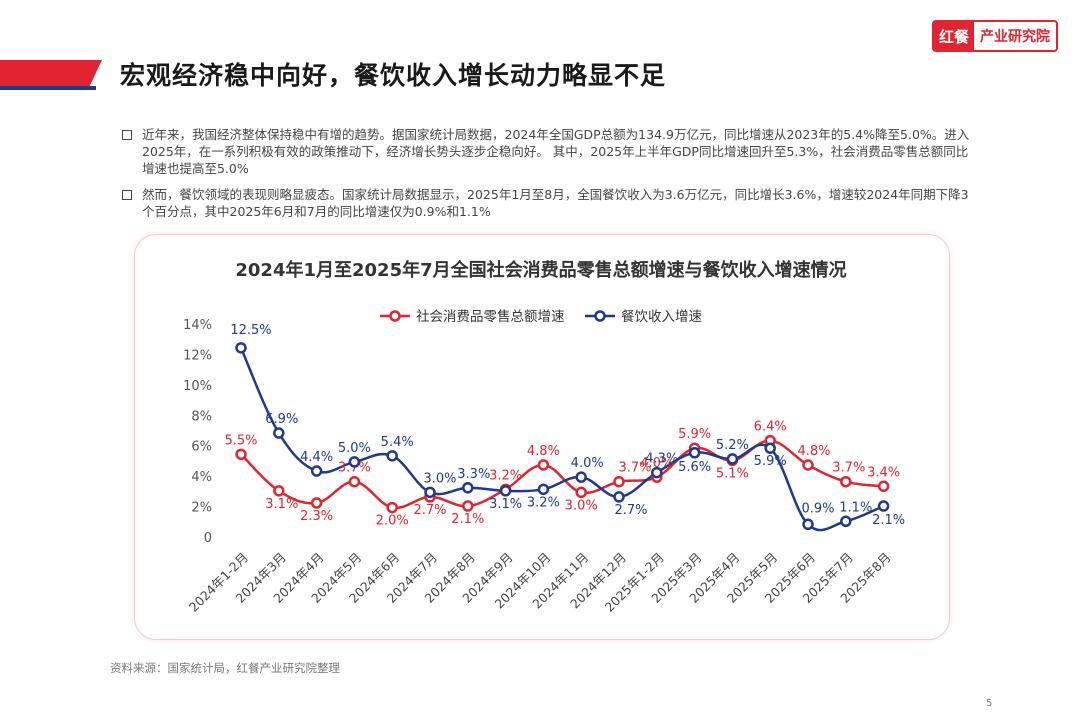  What do you see at coordinates (48, 88) in the screenshot?
I see `header-blue-stripe` at bounding box center [48, 88].